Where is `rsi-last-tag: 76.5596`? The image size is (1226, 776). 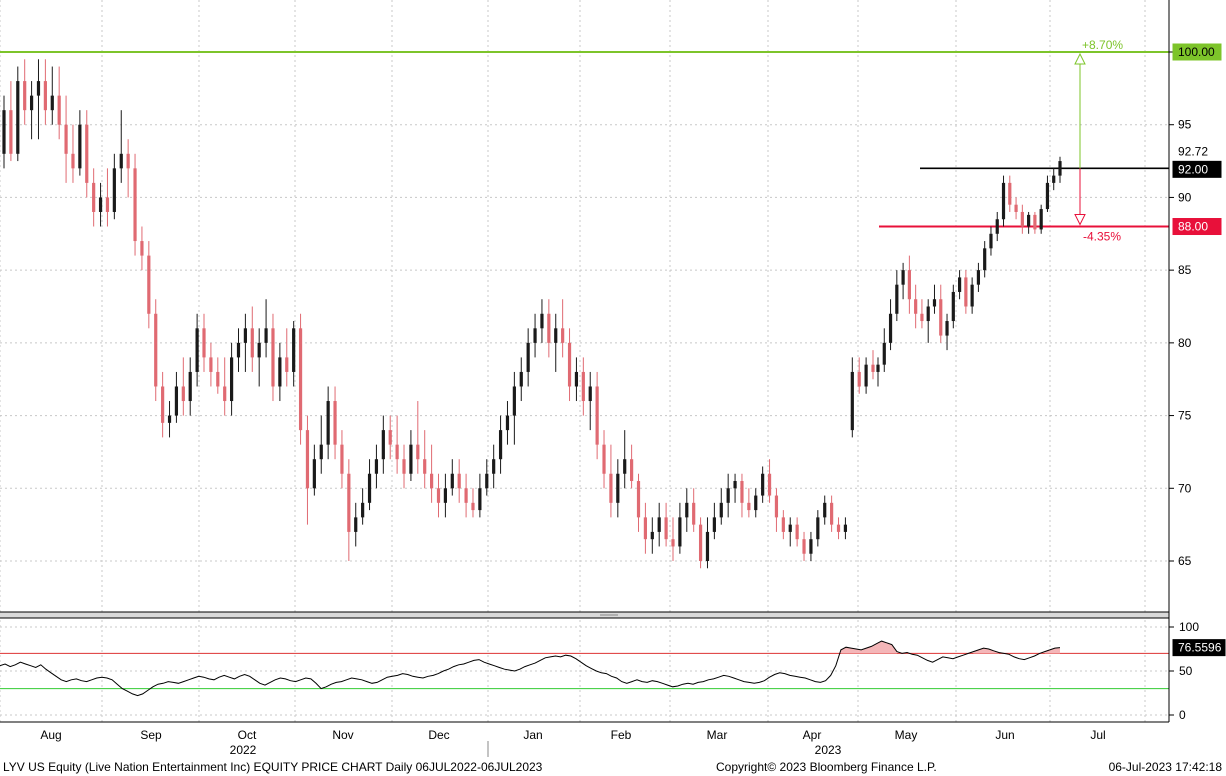
rsi-last-tag: 76.5596 is located at coordinates (1200, 648).